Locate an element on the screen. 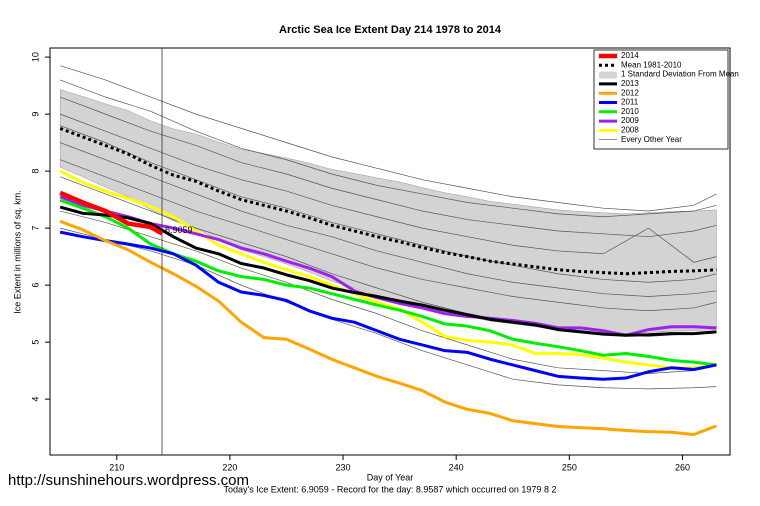 This screenshot has width=760, height=506. watermark: http://sunshinehours.wordpress.com is located at coordinates (128, 480).